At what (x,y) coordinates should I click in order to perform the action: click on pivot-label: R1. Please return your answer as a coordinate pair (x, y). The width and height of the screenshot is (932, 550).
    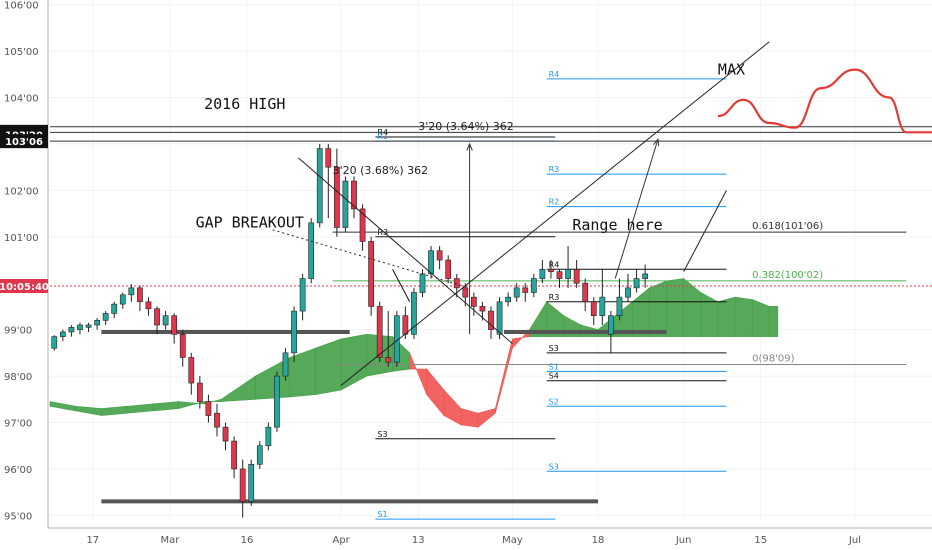
    Looking at the image, I should click on (382, 136).